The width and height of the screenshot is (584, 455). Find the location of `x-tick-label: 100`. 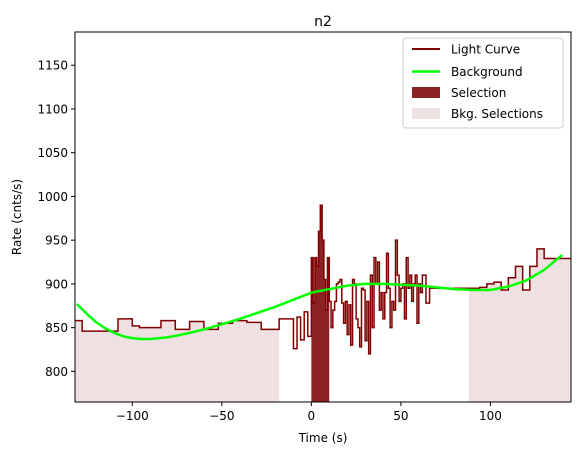

x-tick-label: 100 is located at coordinates (490, 416).